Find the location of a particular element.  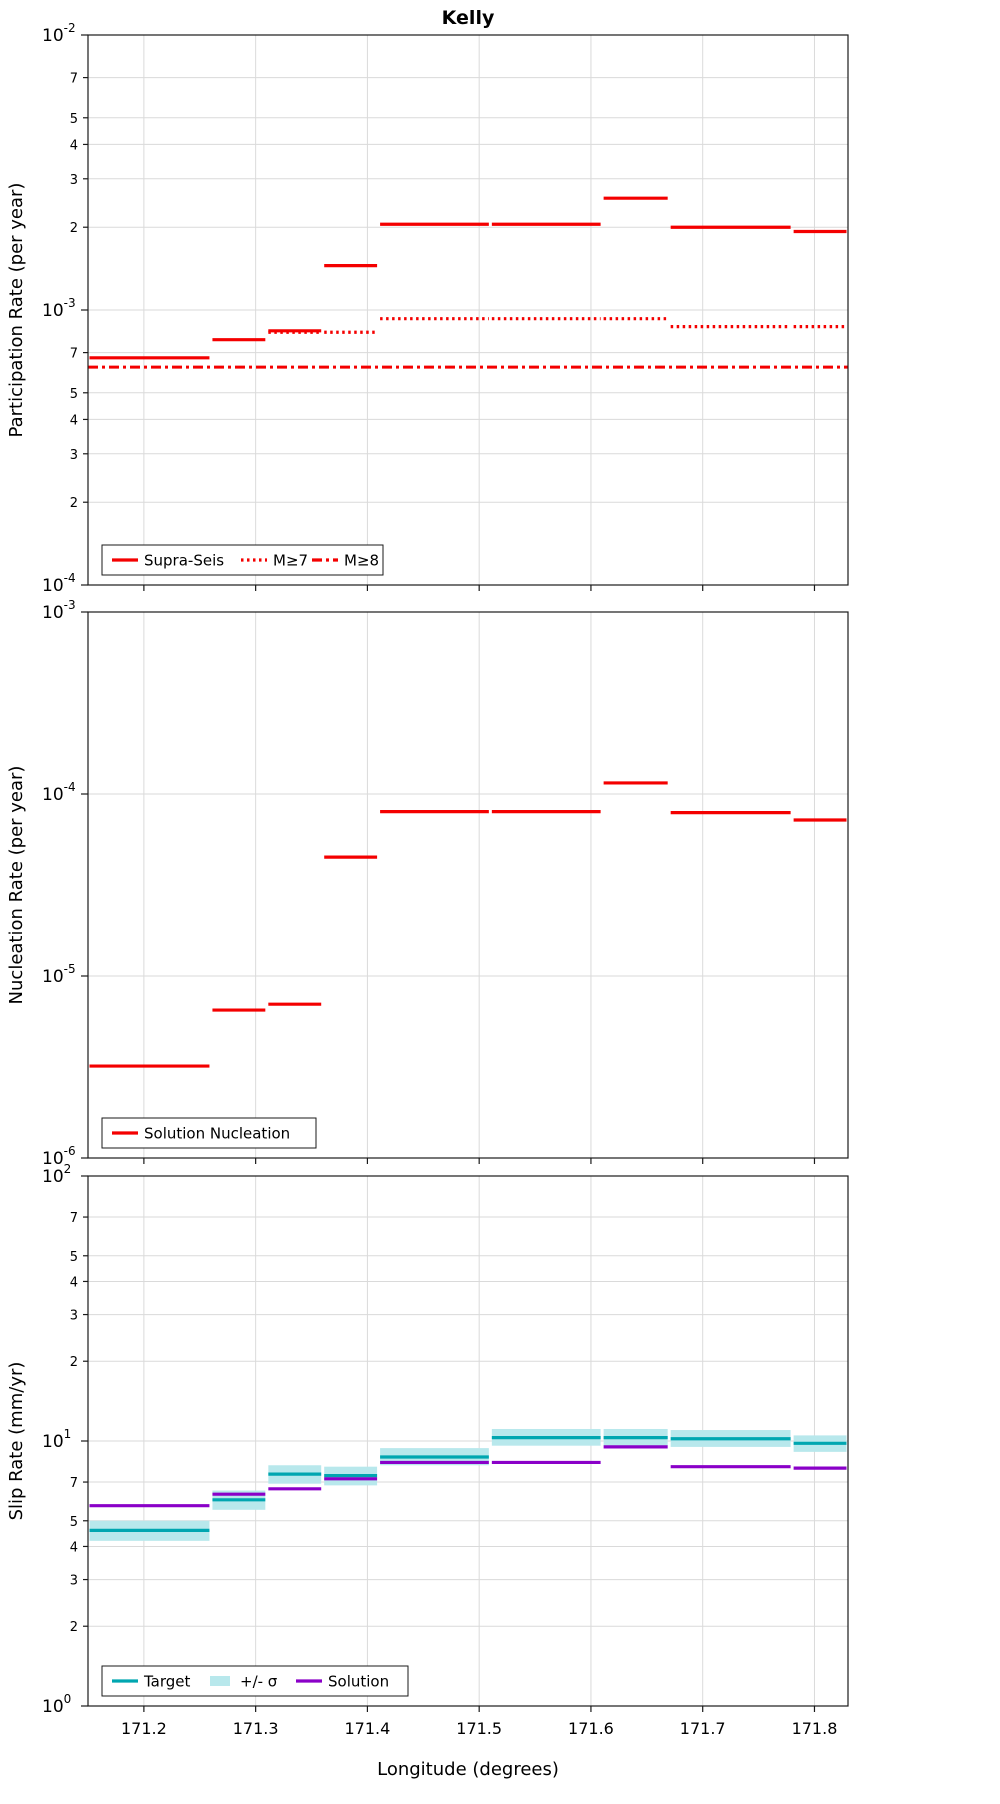

legend-box is located at coordinates (255, 1681).